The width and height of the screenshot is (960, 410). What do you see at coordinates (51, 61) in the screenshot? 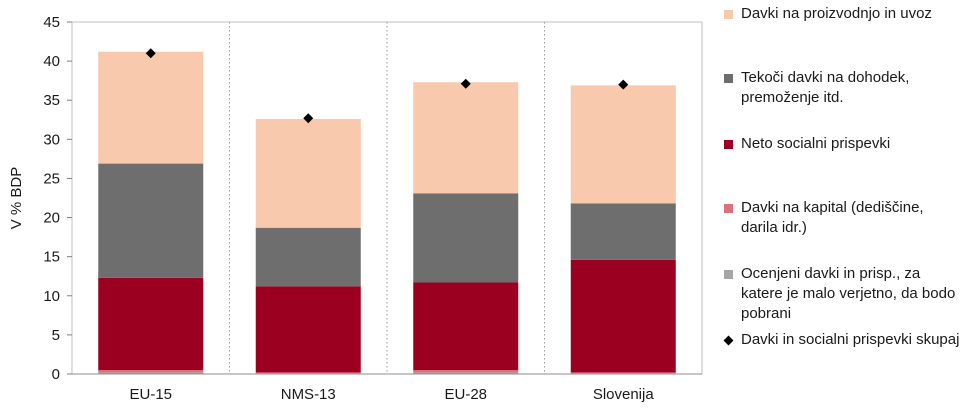
I see `y-tick-label: 40` at bounding box center [51, 61].